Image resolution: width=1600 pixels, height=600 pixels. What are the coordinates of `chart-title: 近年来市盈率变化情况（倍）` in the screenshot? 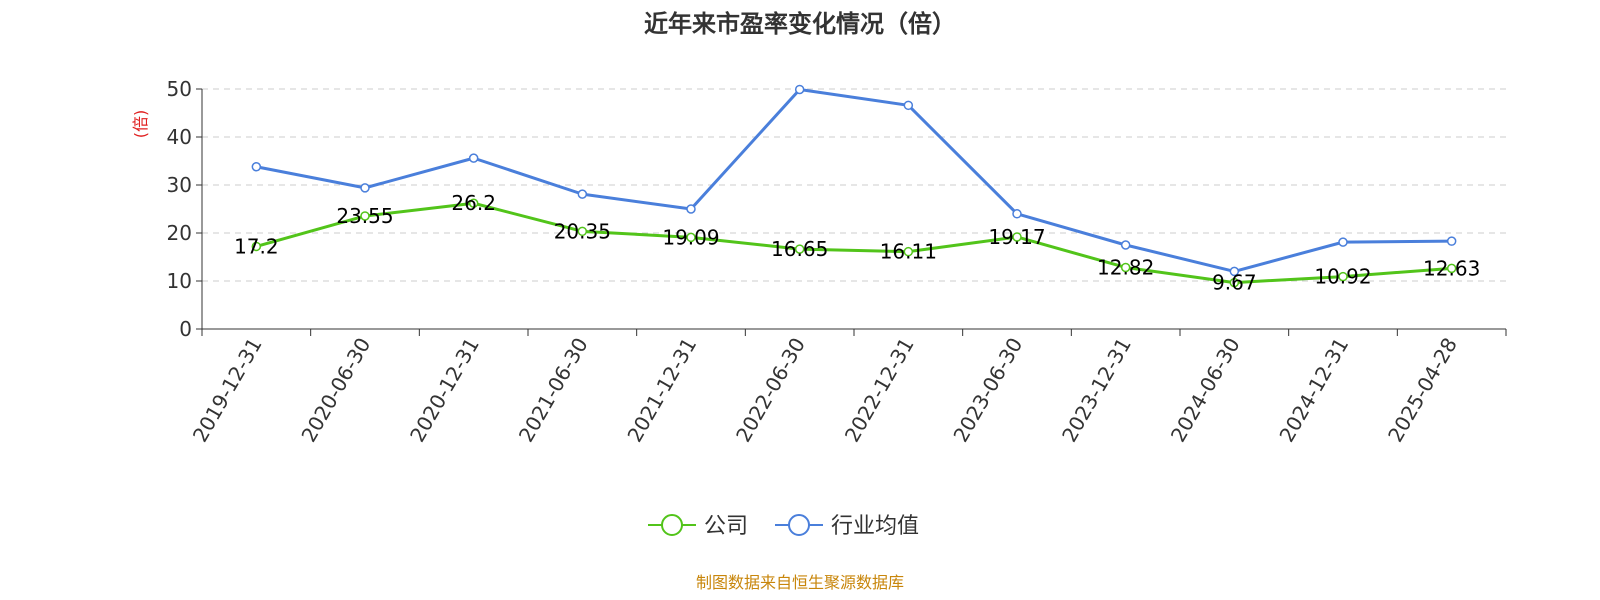 It's located at (800, 24).